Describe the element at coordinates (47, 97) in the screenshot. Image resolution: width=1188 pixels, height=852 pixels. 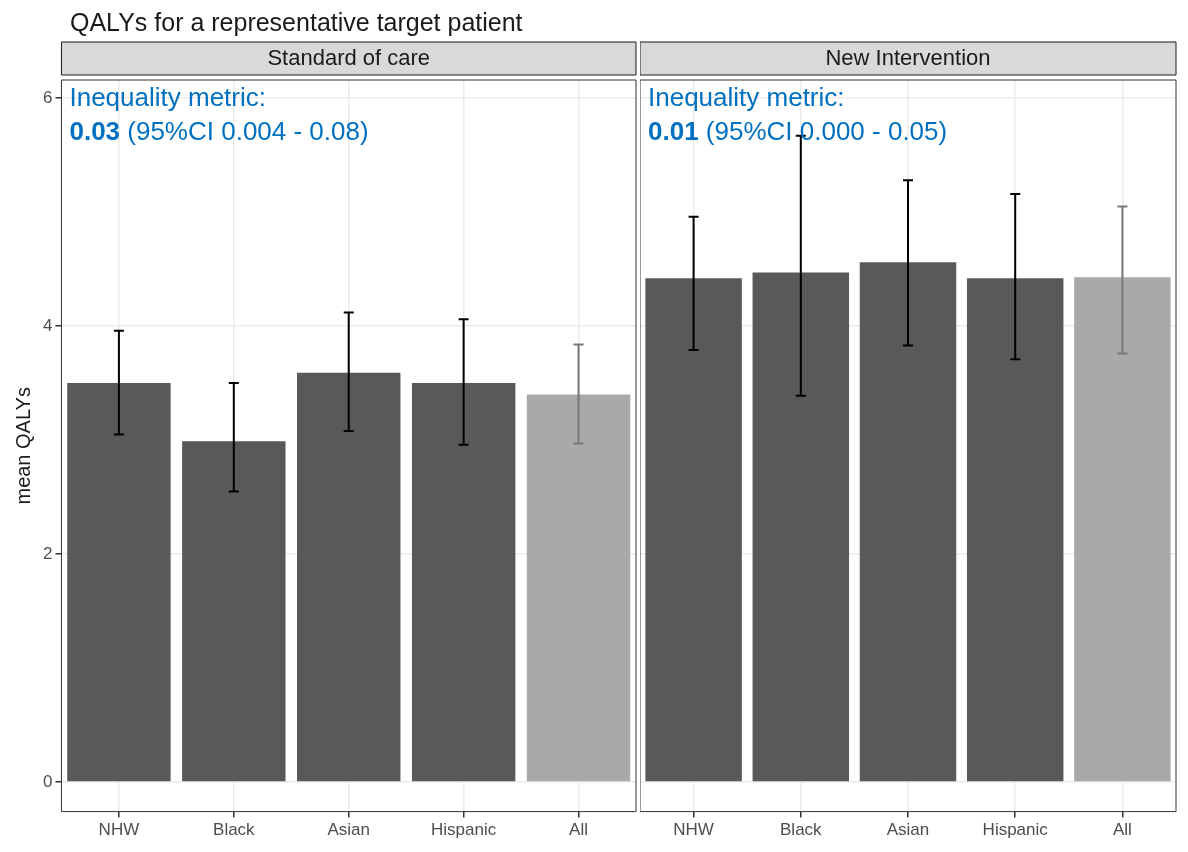
I see `y-tick-label: 6` at that location.